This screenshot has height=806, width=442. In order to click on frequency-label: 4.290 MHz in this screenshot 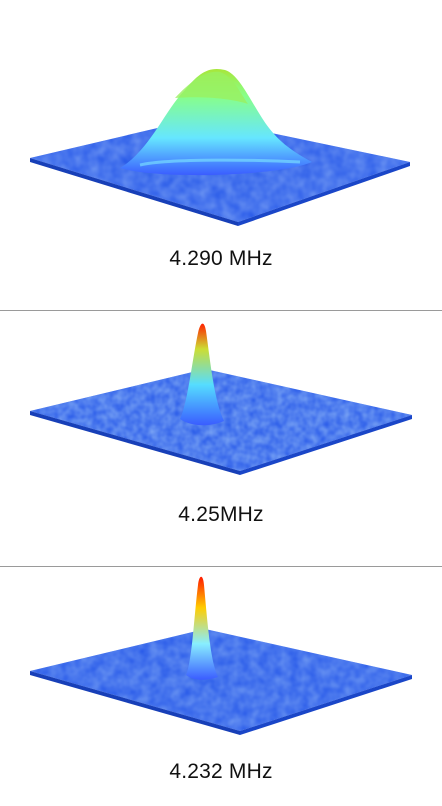, I will do `click(221, 258)`.